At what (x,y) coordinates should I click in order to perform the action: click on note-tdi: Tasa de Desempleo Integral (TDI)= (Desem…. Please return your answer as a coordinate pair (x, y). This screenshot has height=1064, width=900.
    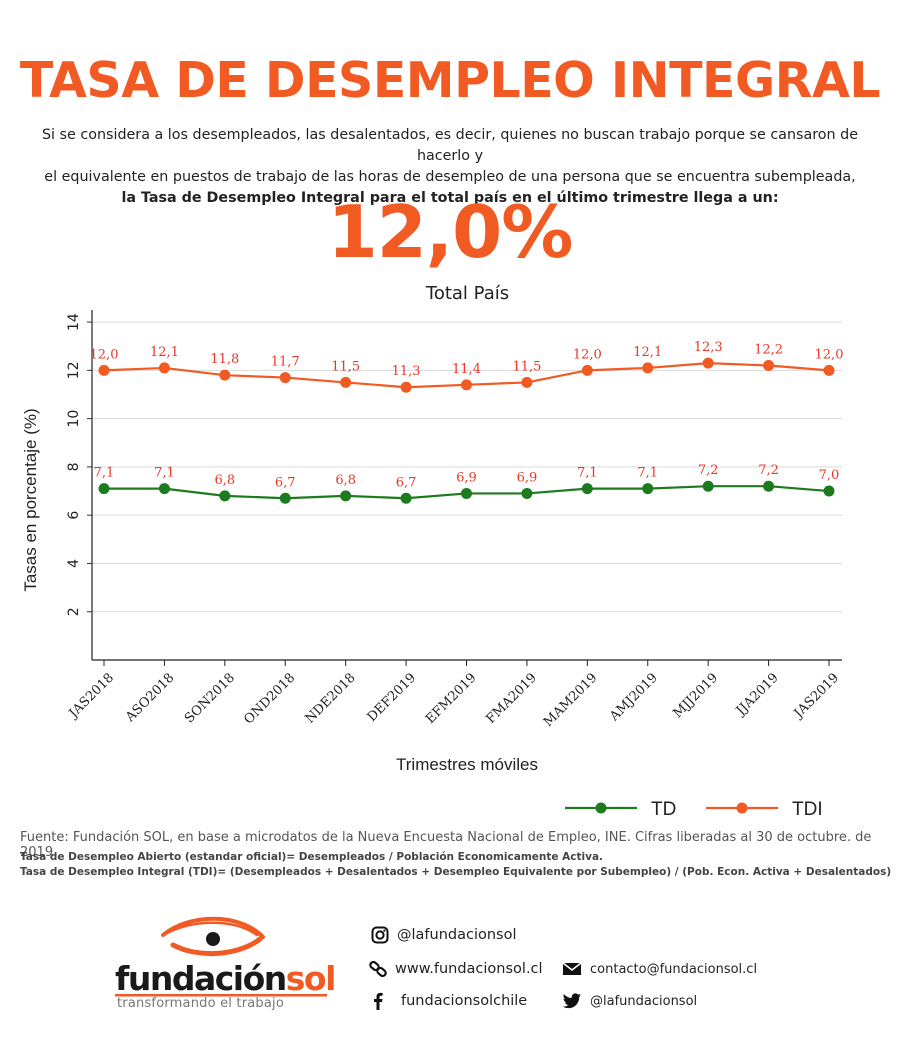
    Looking at the image, I should click on (456, 872).